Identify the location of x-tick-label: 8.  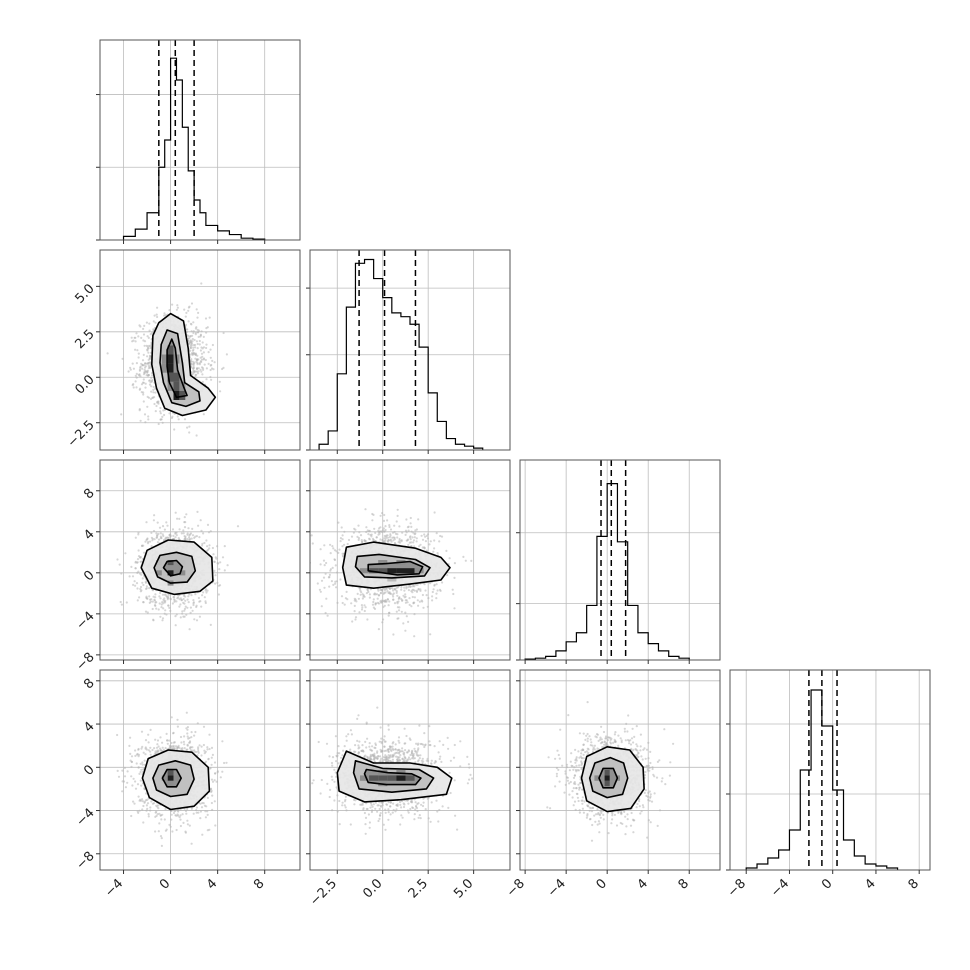
(914, 884).